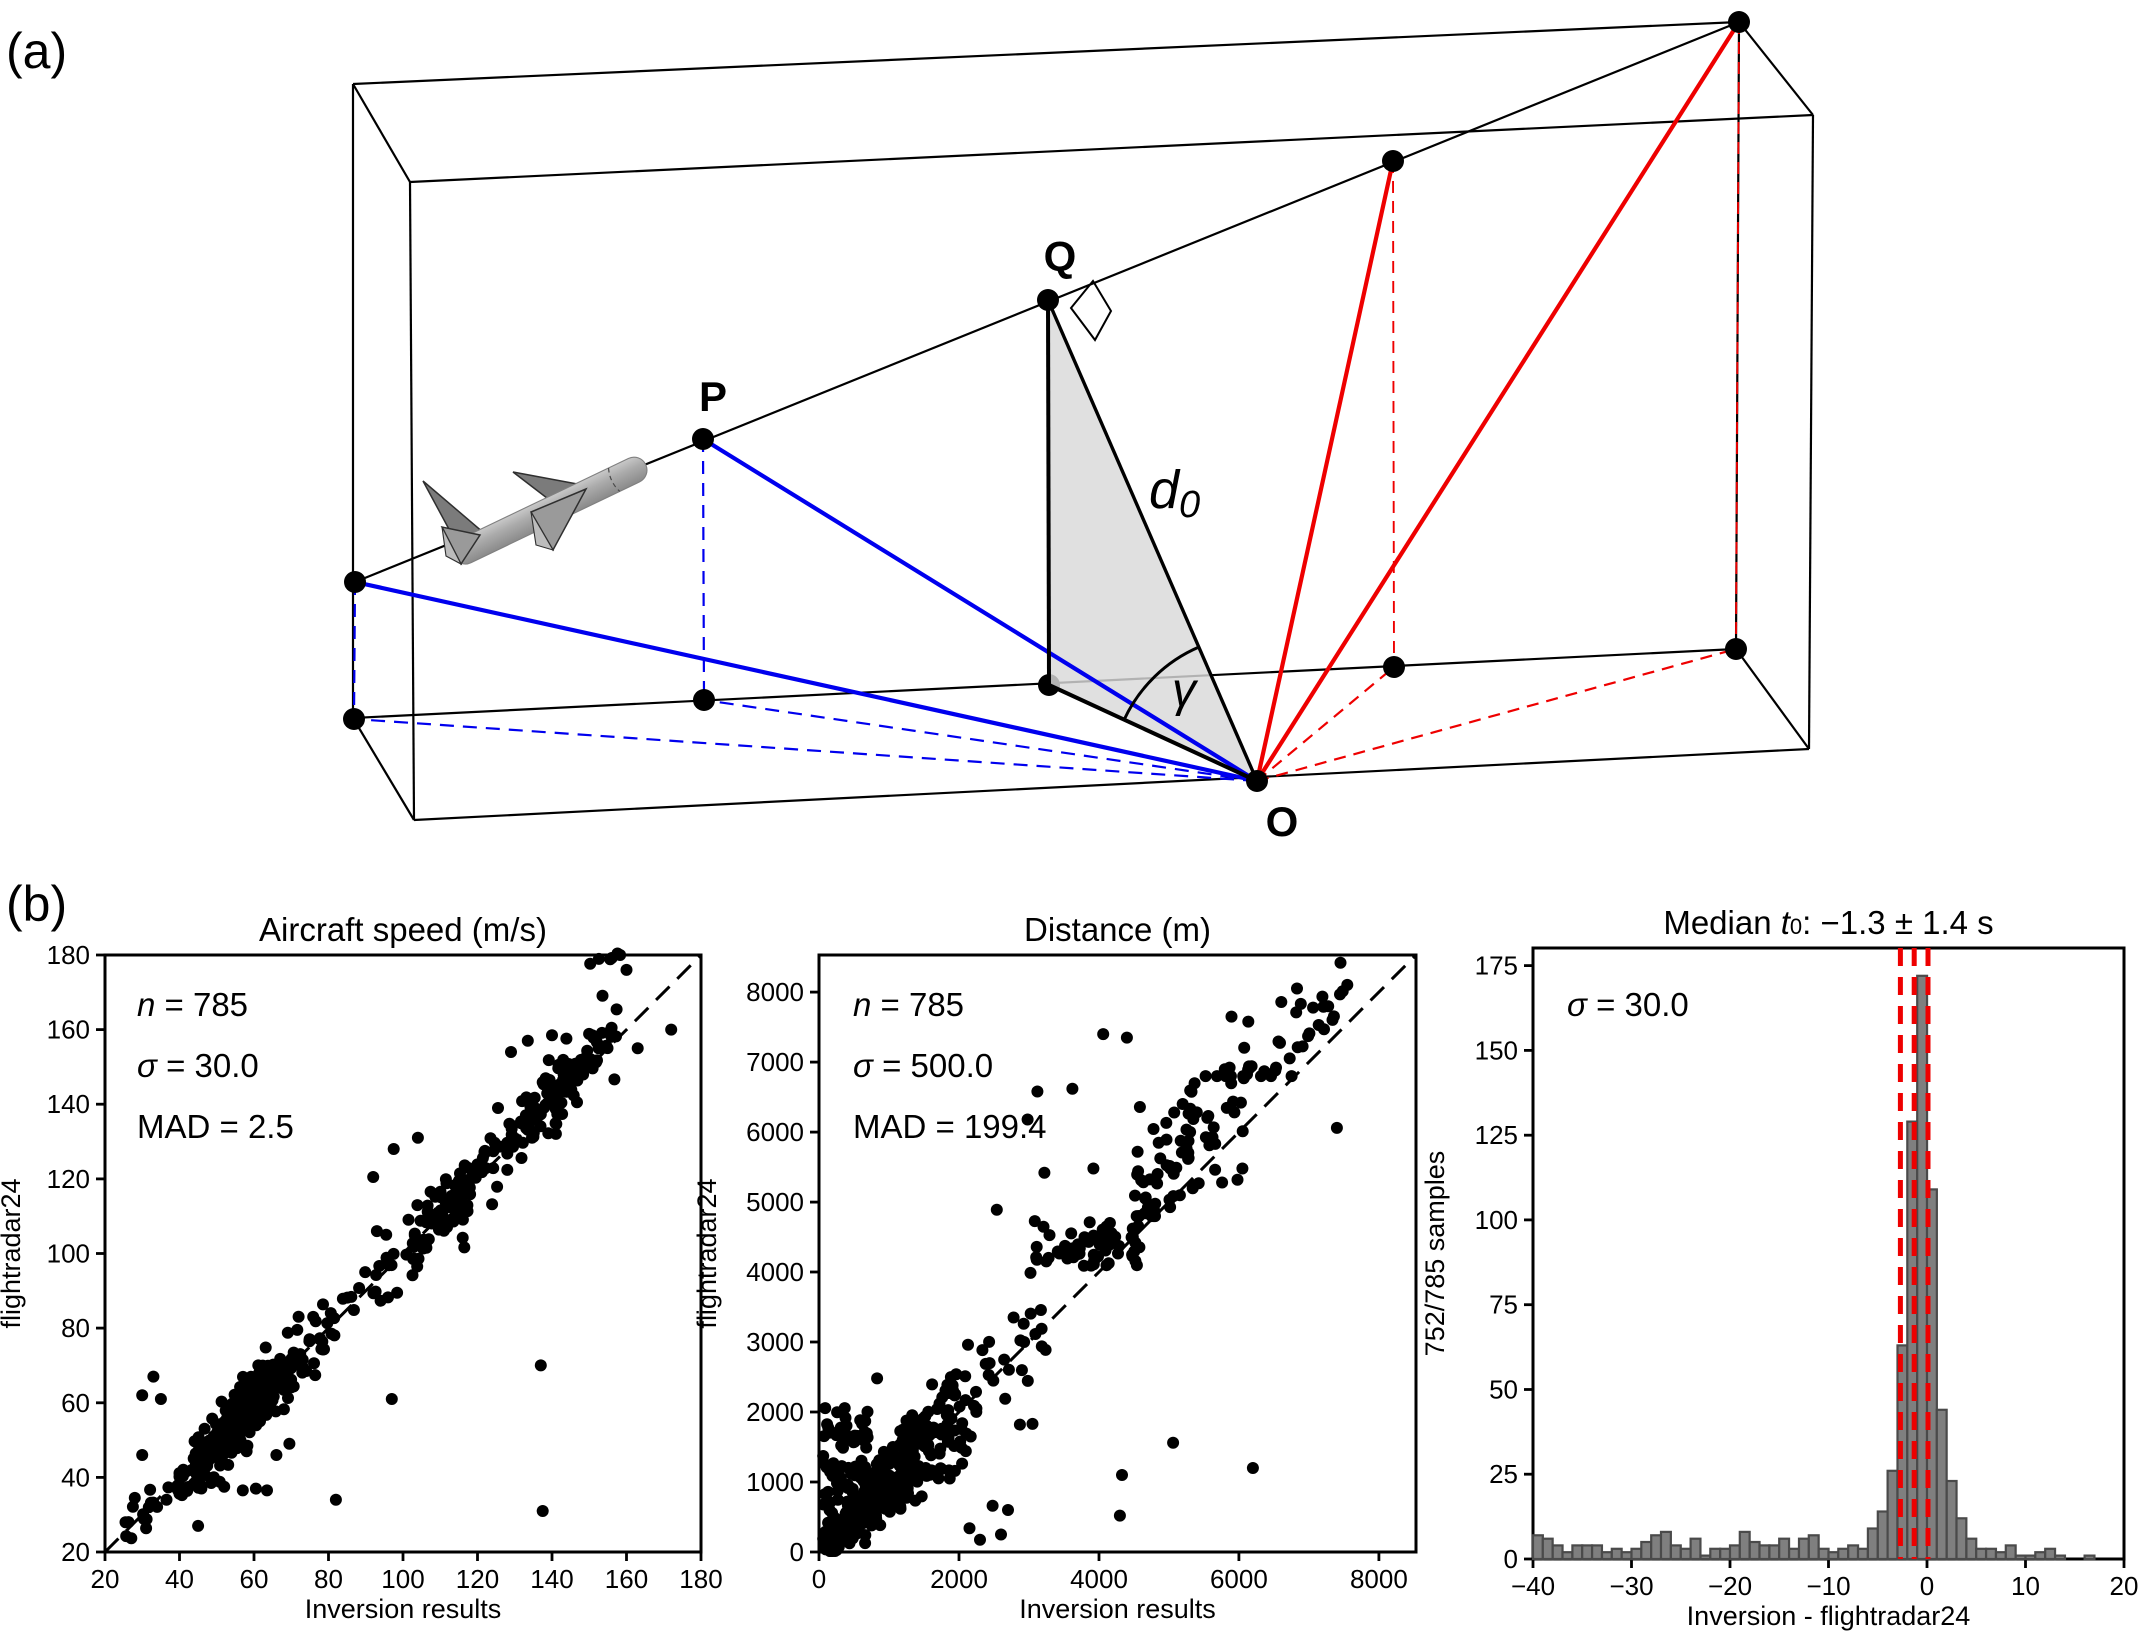  I want to click on svg-text: Inversion - flightradar24, so click(1829, 1616).